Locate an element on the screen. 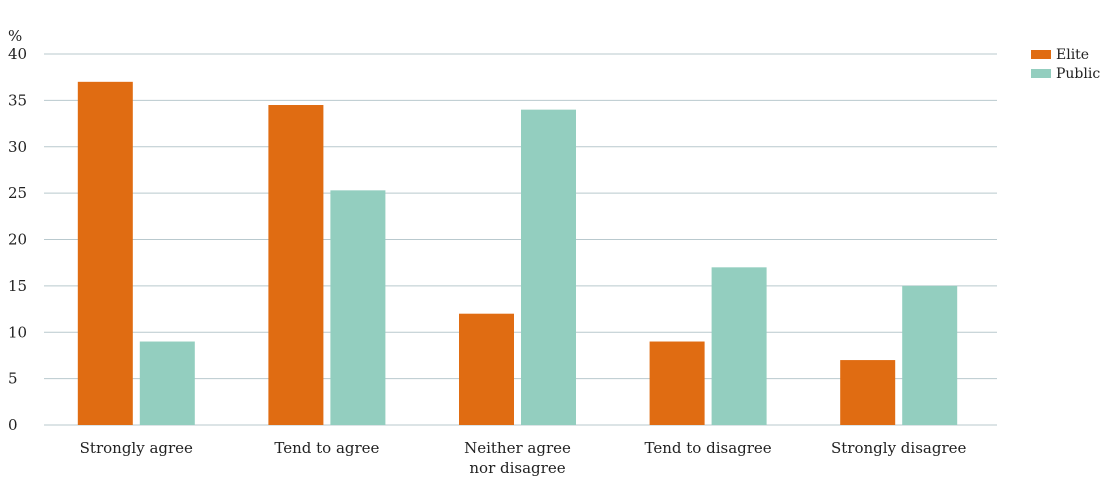 Image resolution: width=1105 pixels, height=481 pixels. legend-label-elite: Elite is located at coordinates (1073, 54).